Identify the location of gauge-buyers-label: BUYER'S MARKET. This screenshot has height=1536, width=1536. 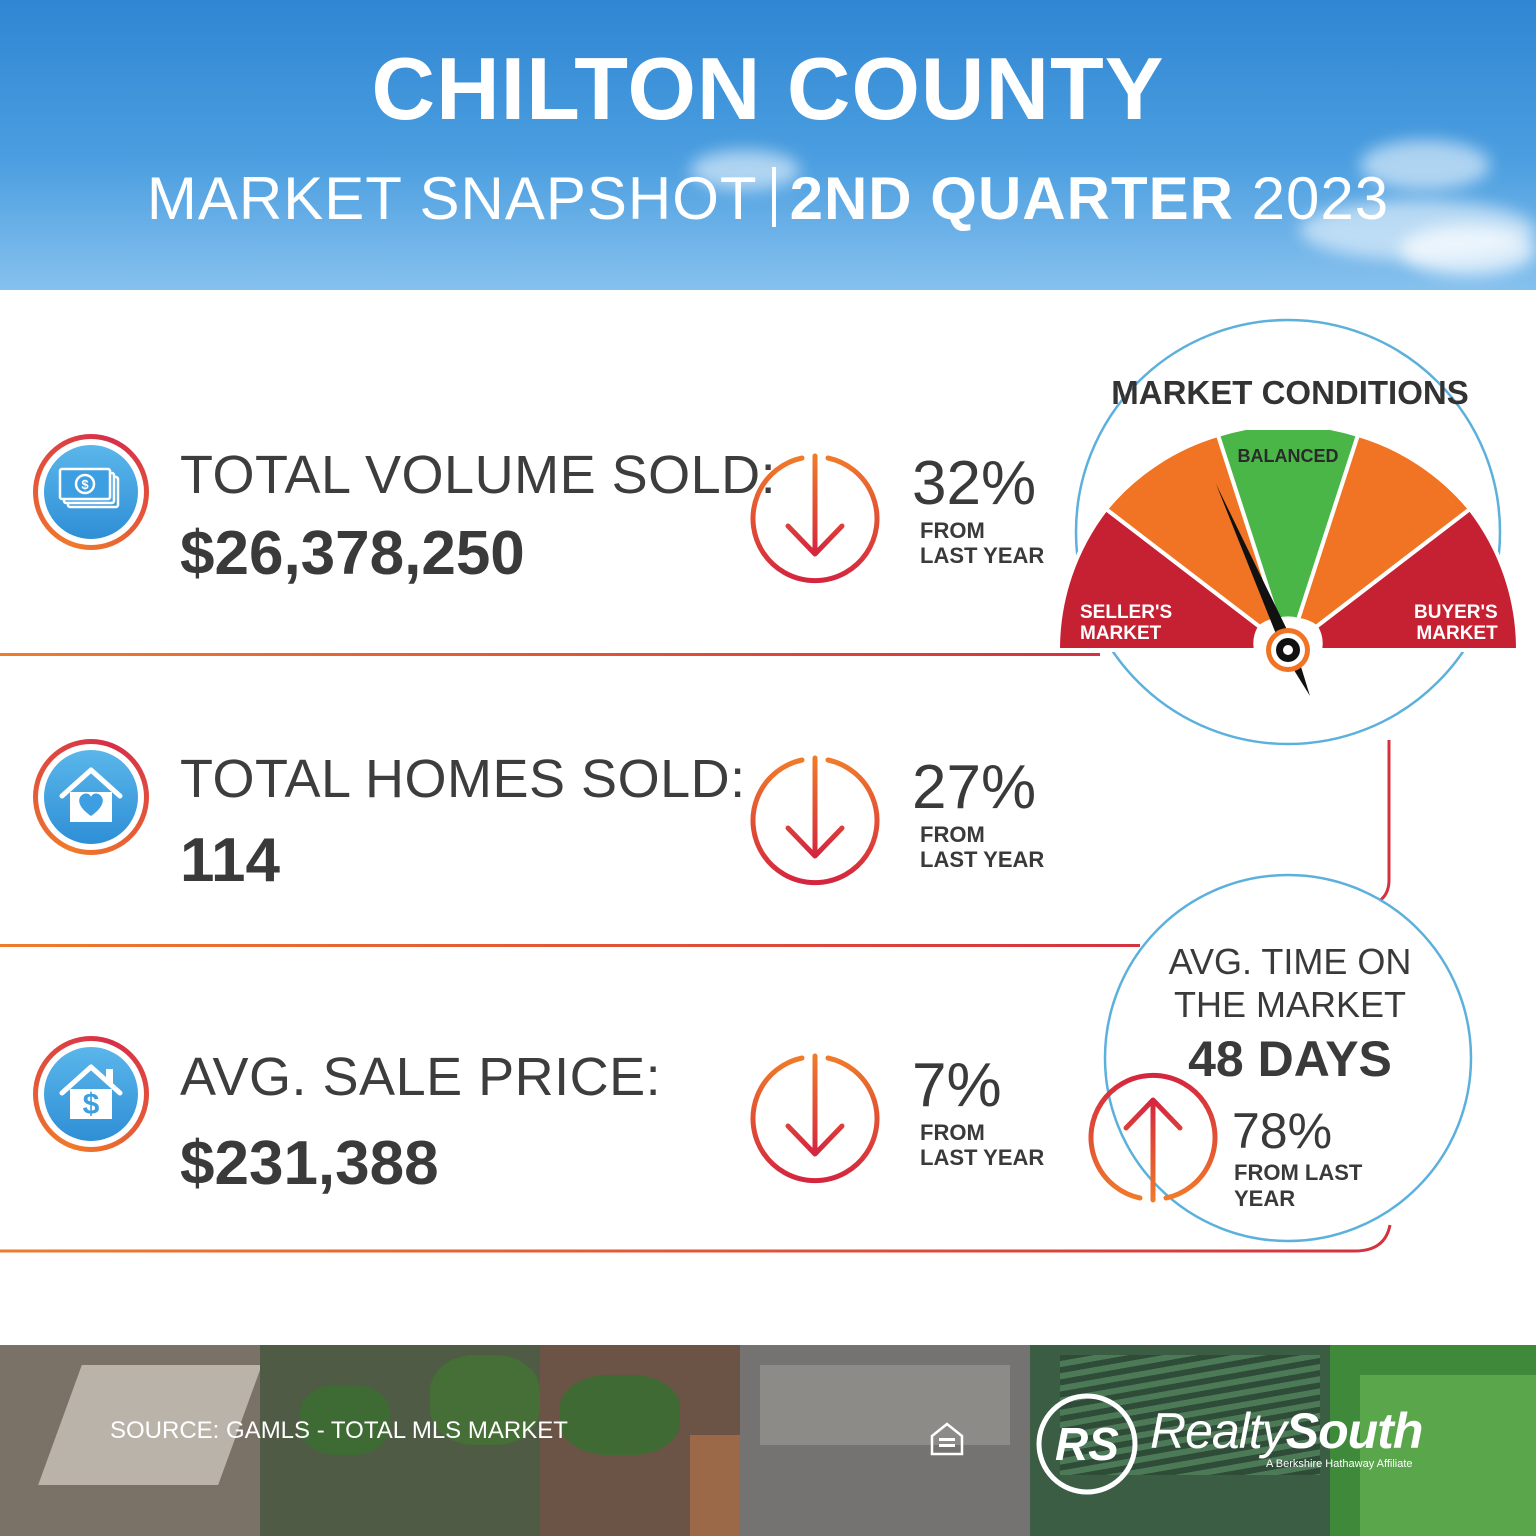
(1456, 623).